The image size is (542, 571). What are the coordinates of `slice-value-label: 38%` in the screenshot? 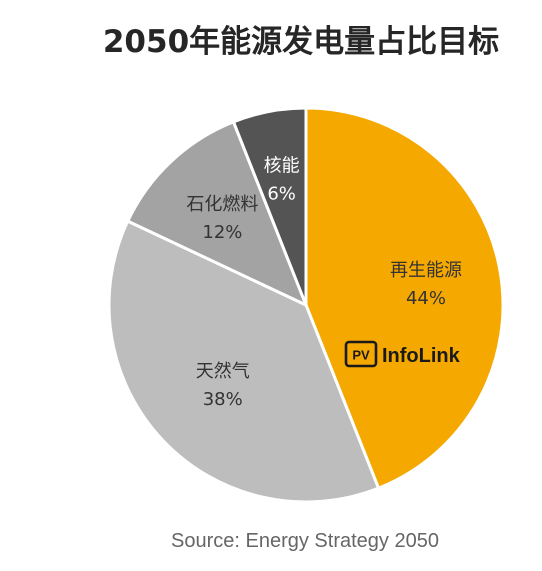 It's located at (223, 399).